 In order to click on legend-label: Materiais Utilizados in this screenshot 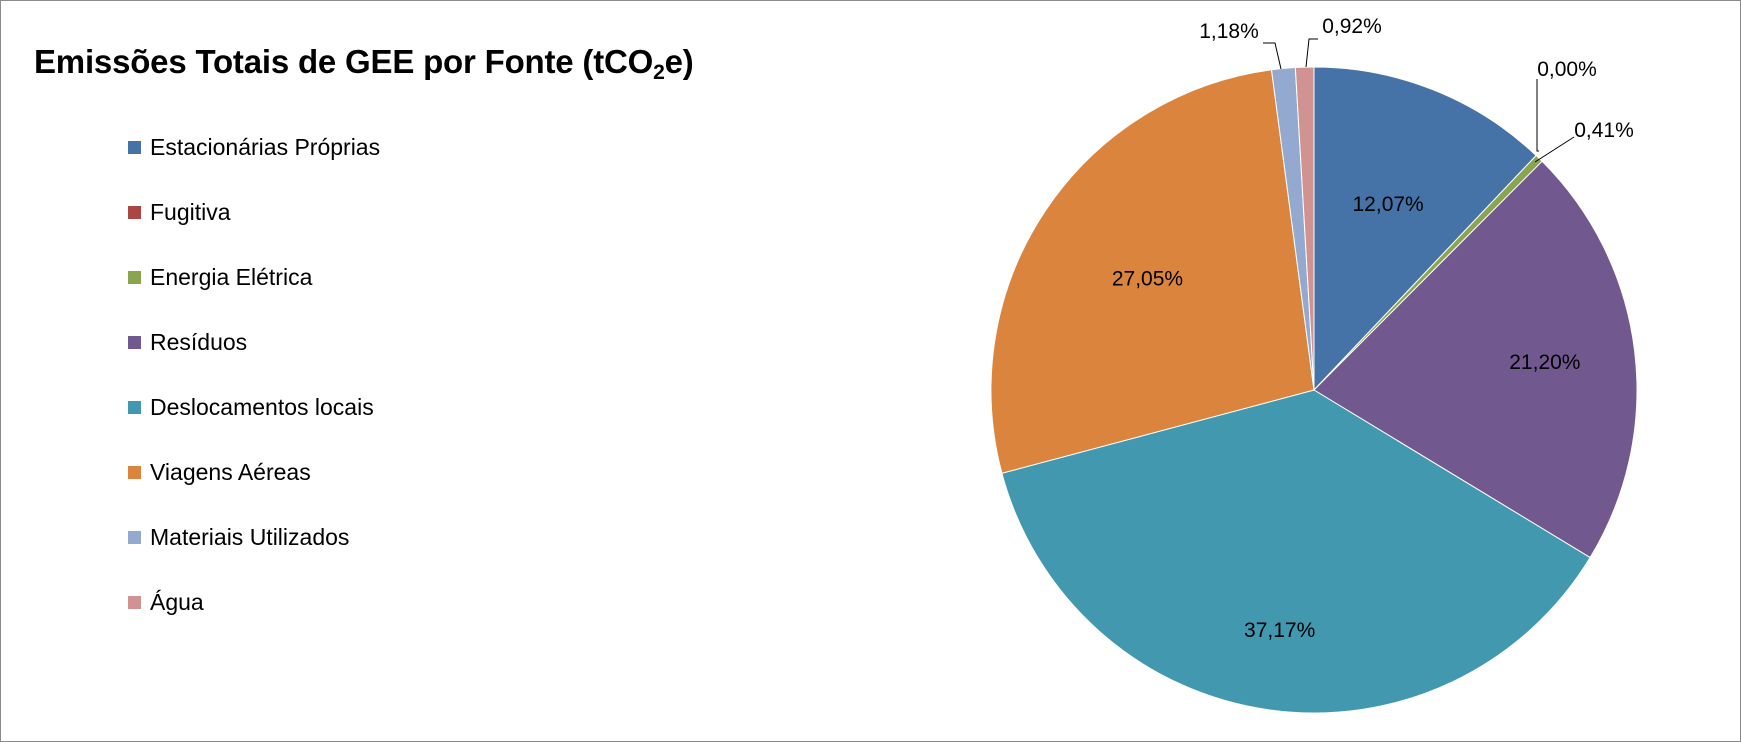, I will do `click(250, 537)`.